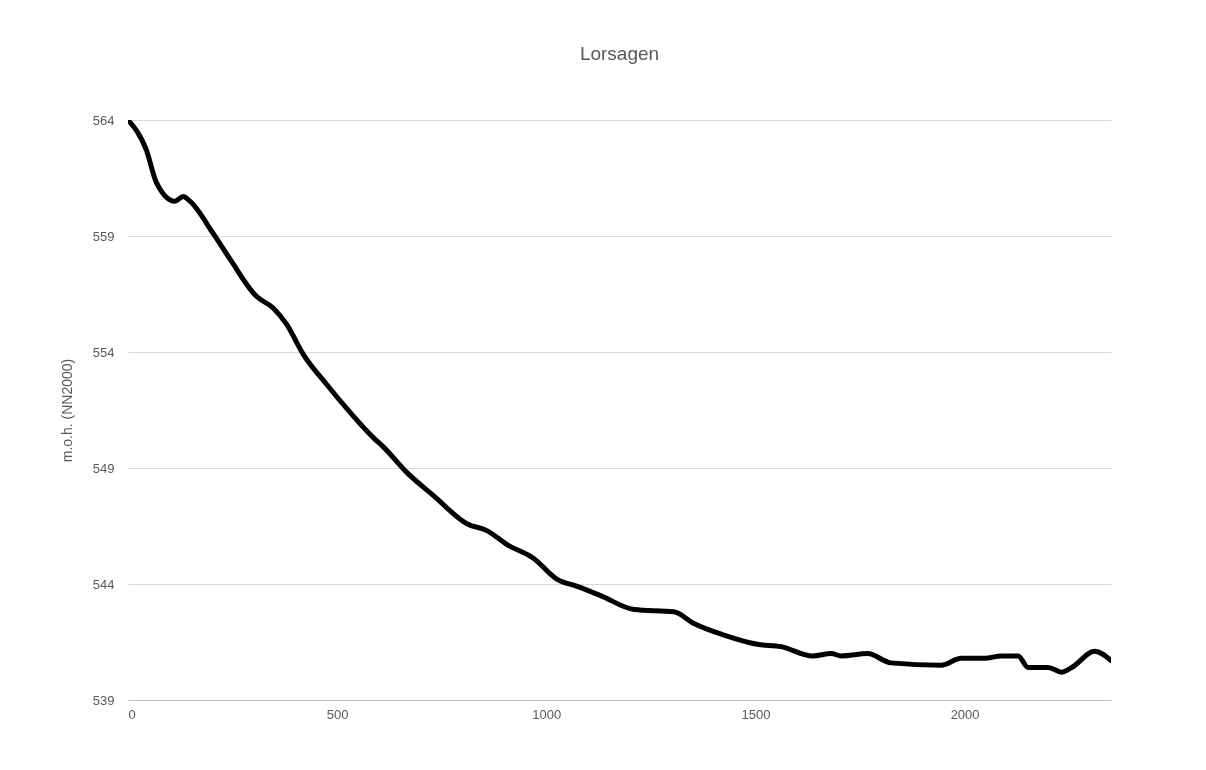  Describe the element at coordinates (103, 236) in the screenshot. I see `y-tick-label: 559` at that location.